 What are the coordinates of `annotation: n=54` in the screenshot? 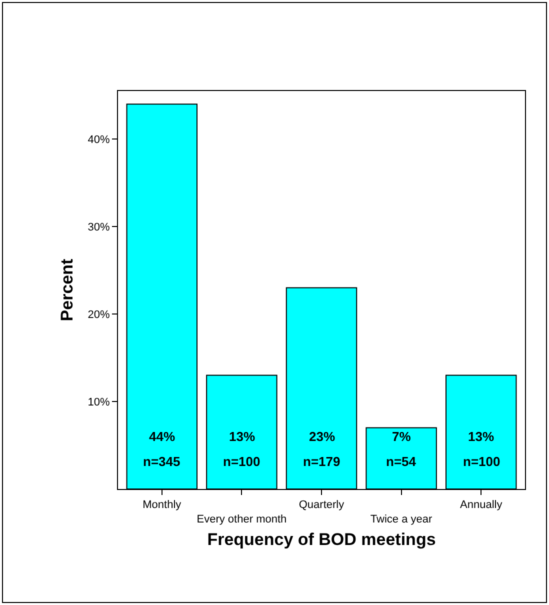 It's located at (401, 461).